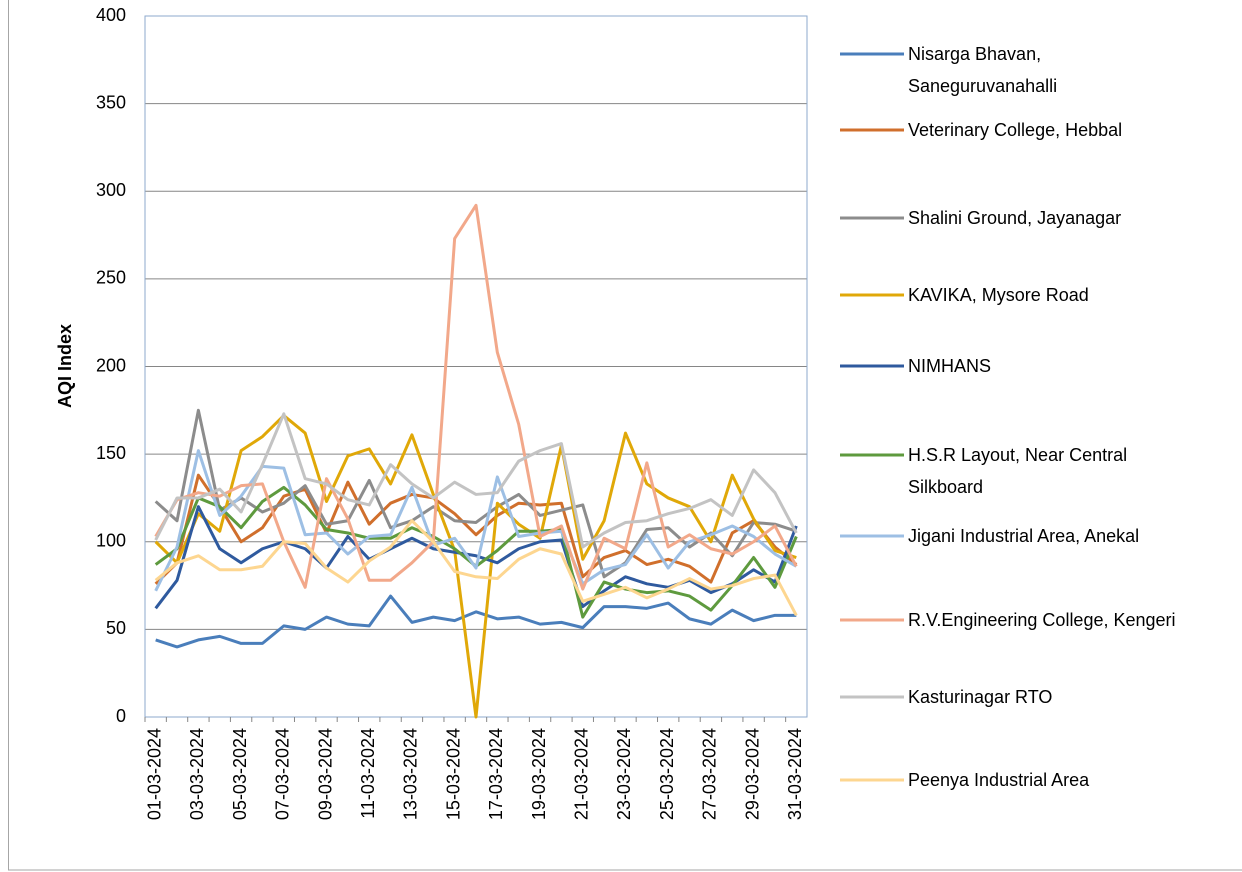 The width and height of the screenshot is (1242, 872). I want to click on x-tick-label: 07-03-2024, so click(283, 774).